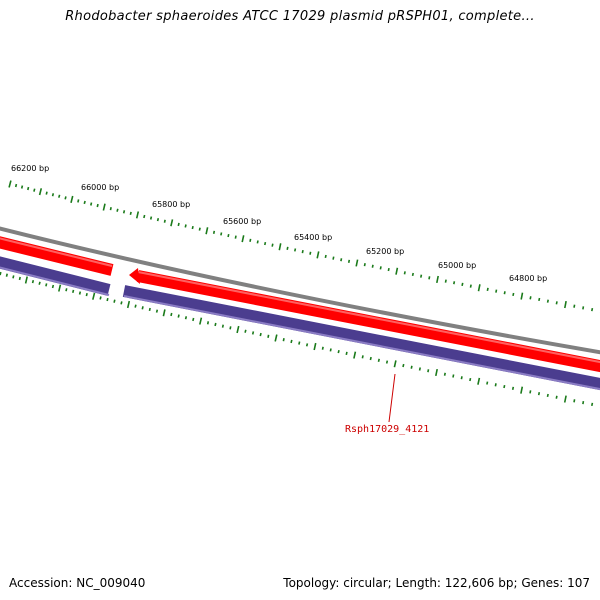 This screenshot has width=600, height=600. Describe the element at coordinates (313, 237) in the screenshot. I see `tick-label: 65400 bp` at that location.